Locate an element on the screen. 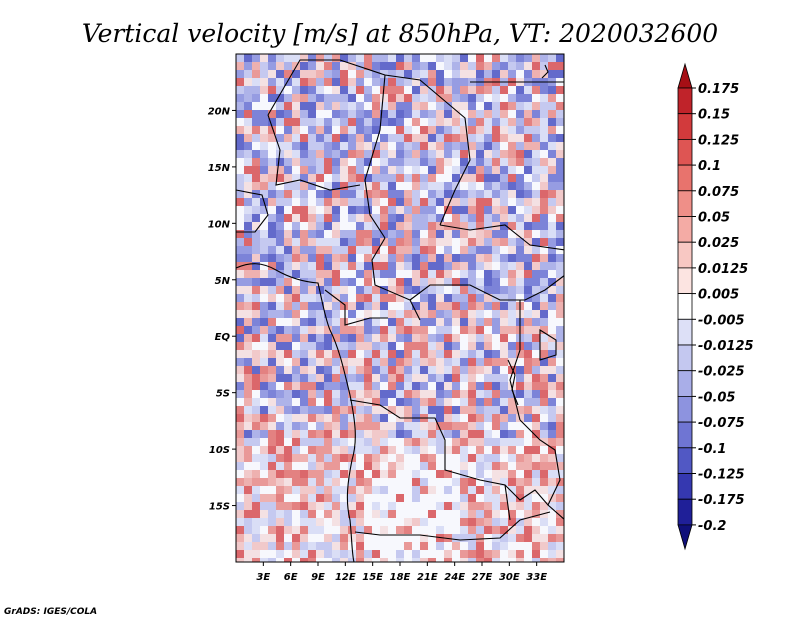  colorbar-label: 0.0125 is located at coordinates (723, 269).